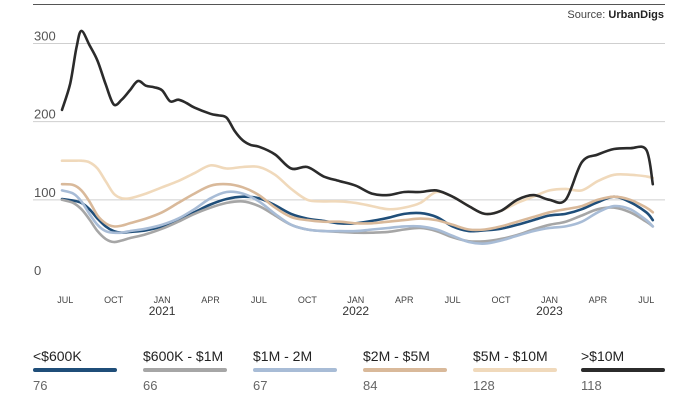 The width and height of the screenshot is (700, 418). I want to click on legend-label: >$10M, so click(603, 356).